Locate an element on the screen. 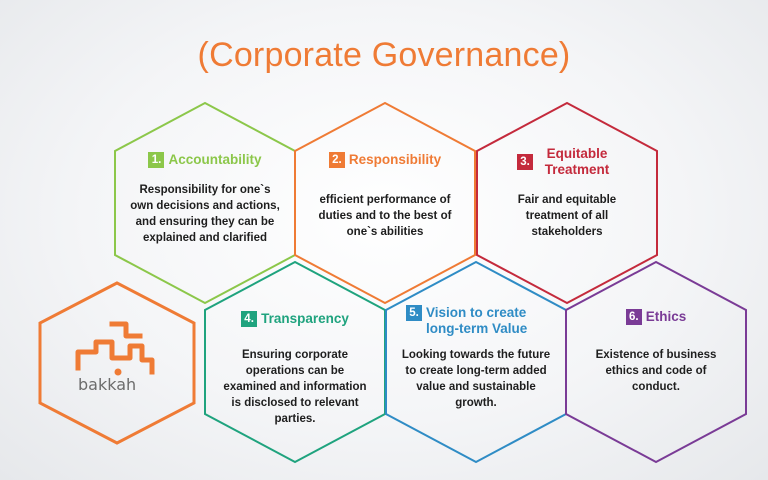 The width and height of the screenshot is (768, 480). number-badge: 6. is located at coordinates (633, 317).